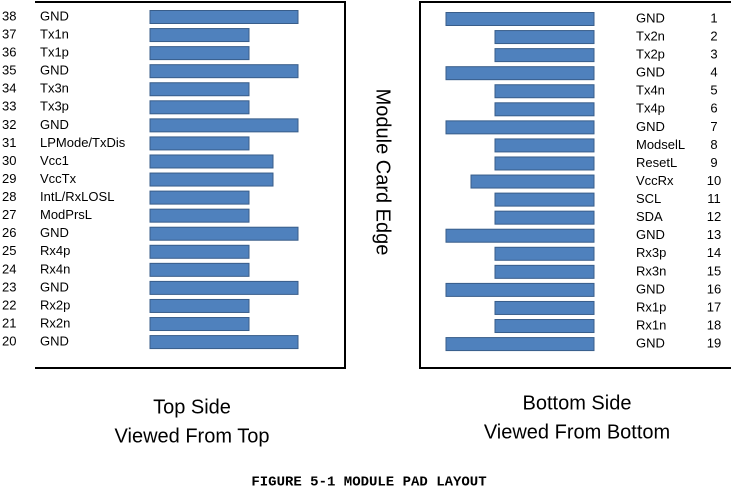  I want to click on pin-number: 2, so click(713, 35).